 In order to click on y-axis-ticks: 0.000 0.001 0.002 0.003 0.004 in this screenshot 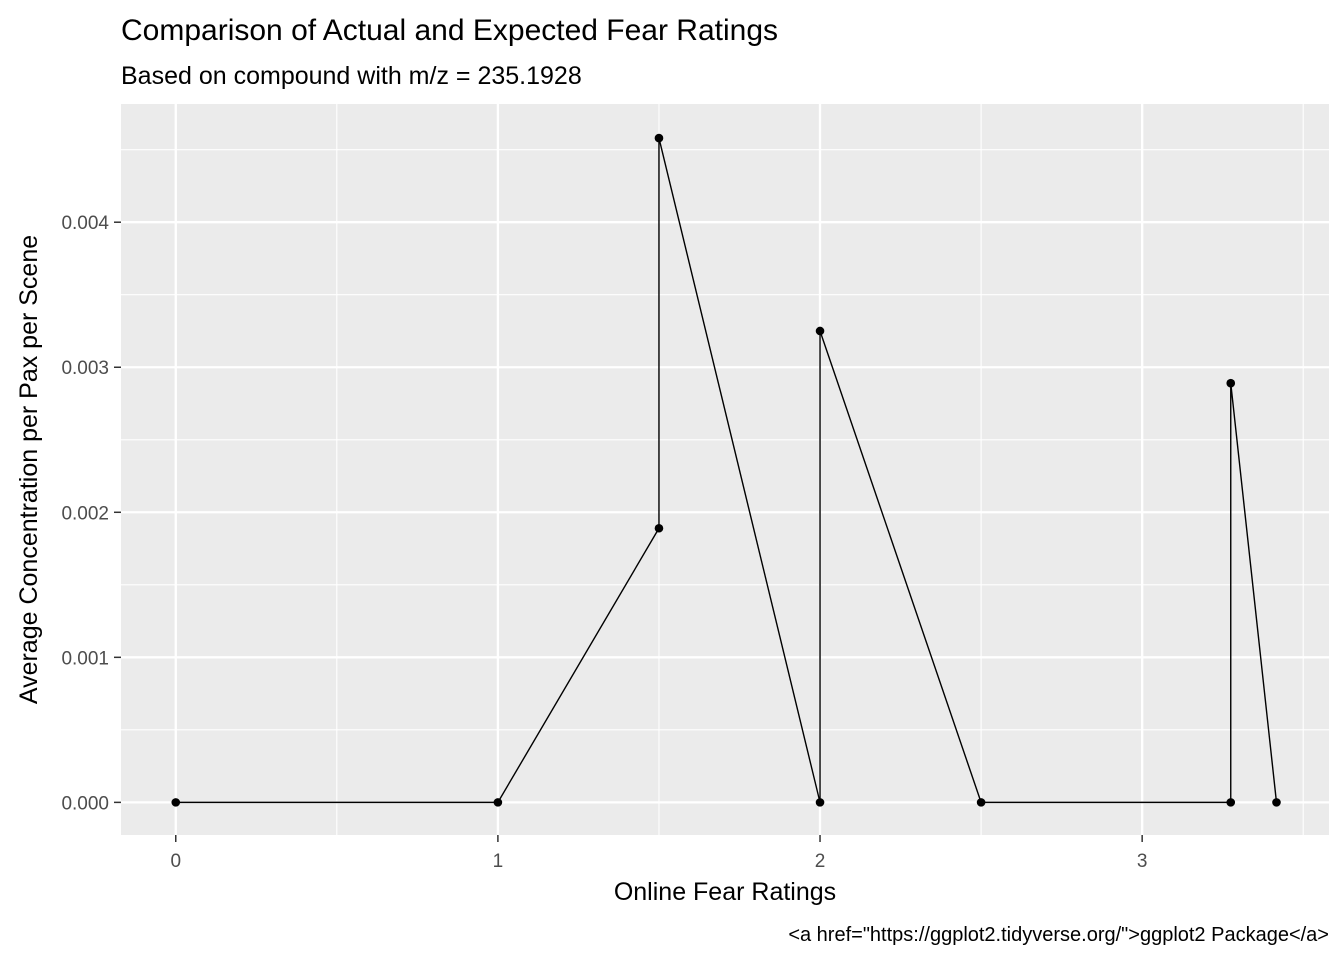, I will do `click(91, 513)`.